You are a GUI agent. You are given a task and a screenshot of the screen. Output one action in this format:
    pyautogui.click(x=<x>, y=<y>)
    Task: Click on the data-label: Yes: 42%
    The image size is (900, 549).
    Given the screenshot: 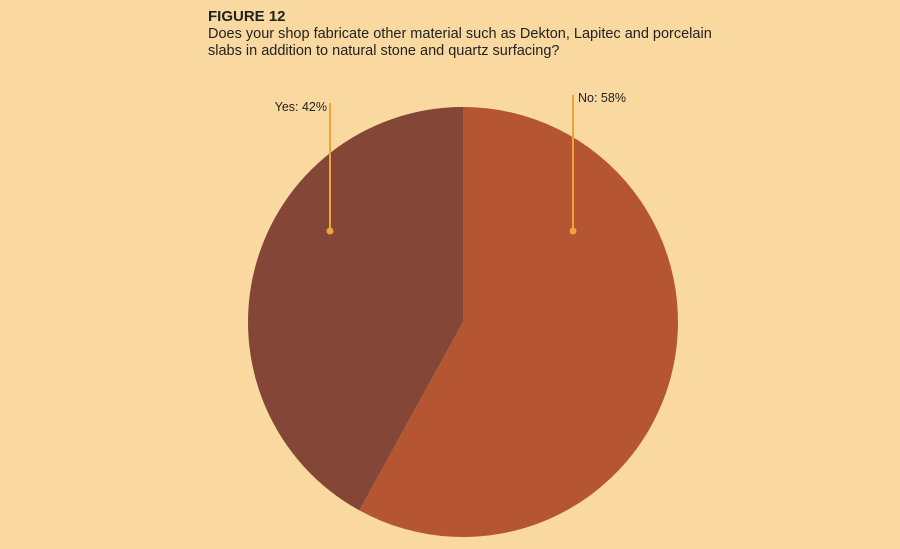 What is the action you would take?
    pyautogui.click(x=301, y=107)
    